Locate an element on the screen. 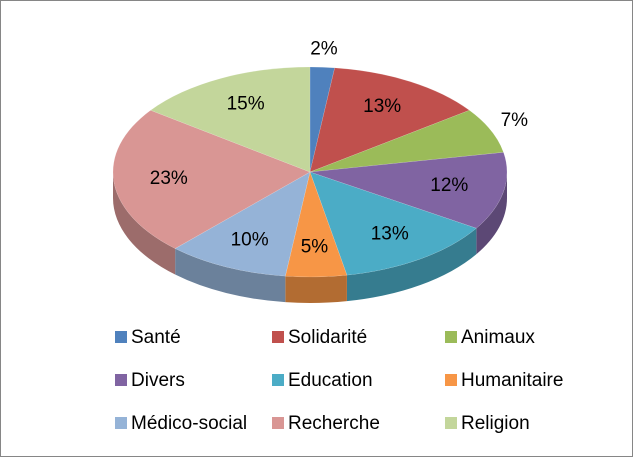 The width and height of the screenshot is (633, 457). legend-label: Education is located at coordinates (330, 380).